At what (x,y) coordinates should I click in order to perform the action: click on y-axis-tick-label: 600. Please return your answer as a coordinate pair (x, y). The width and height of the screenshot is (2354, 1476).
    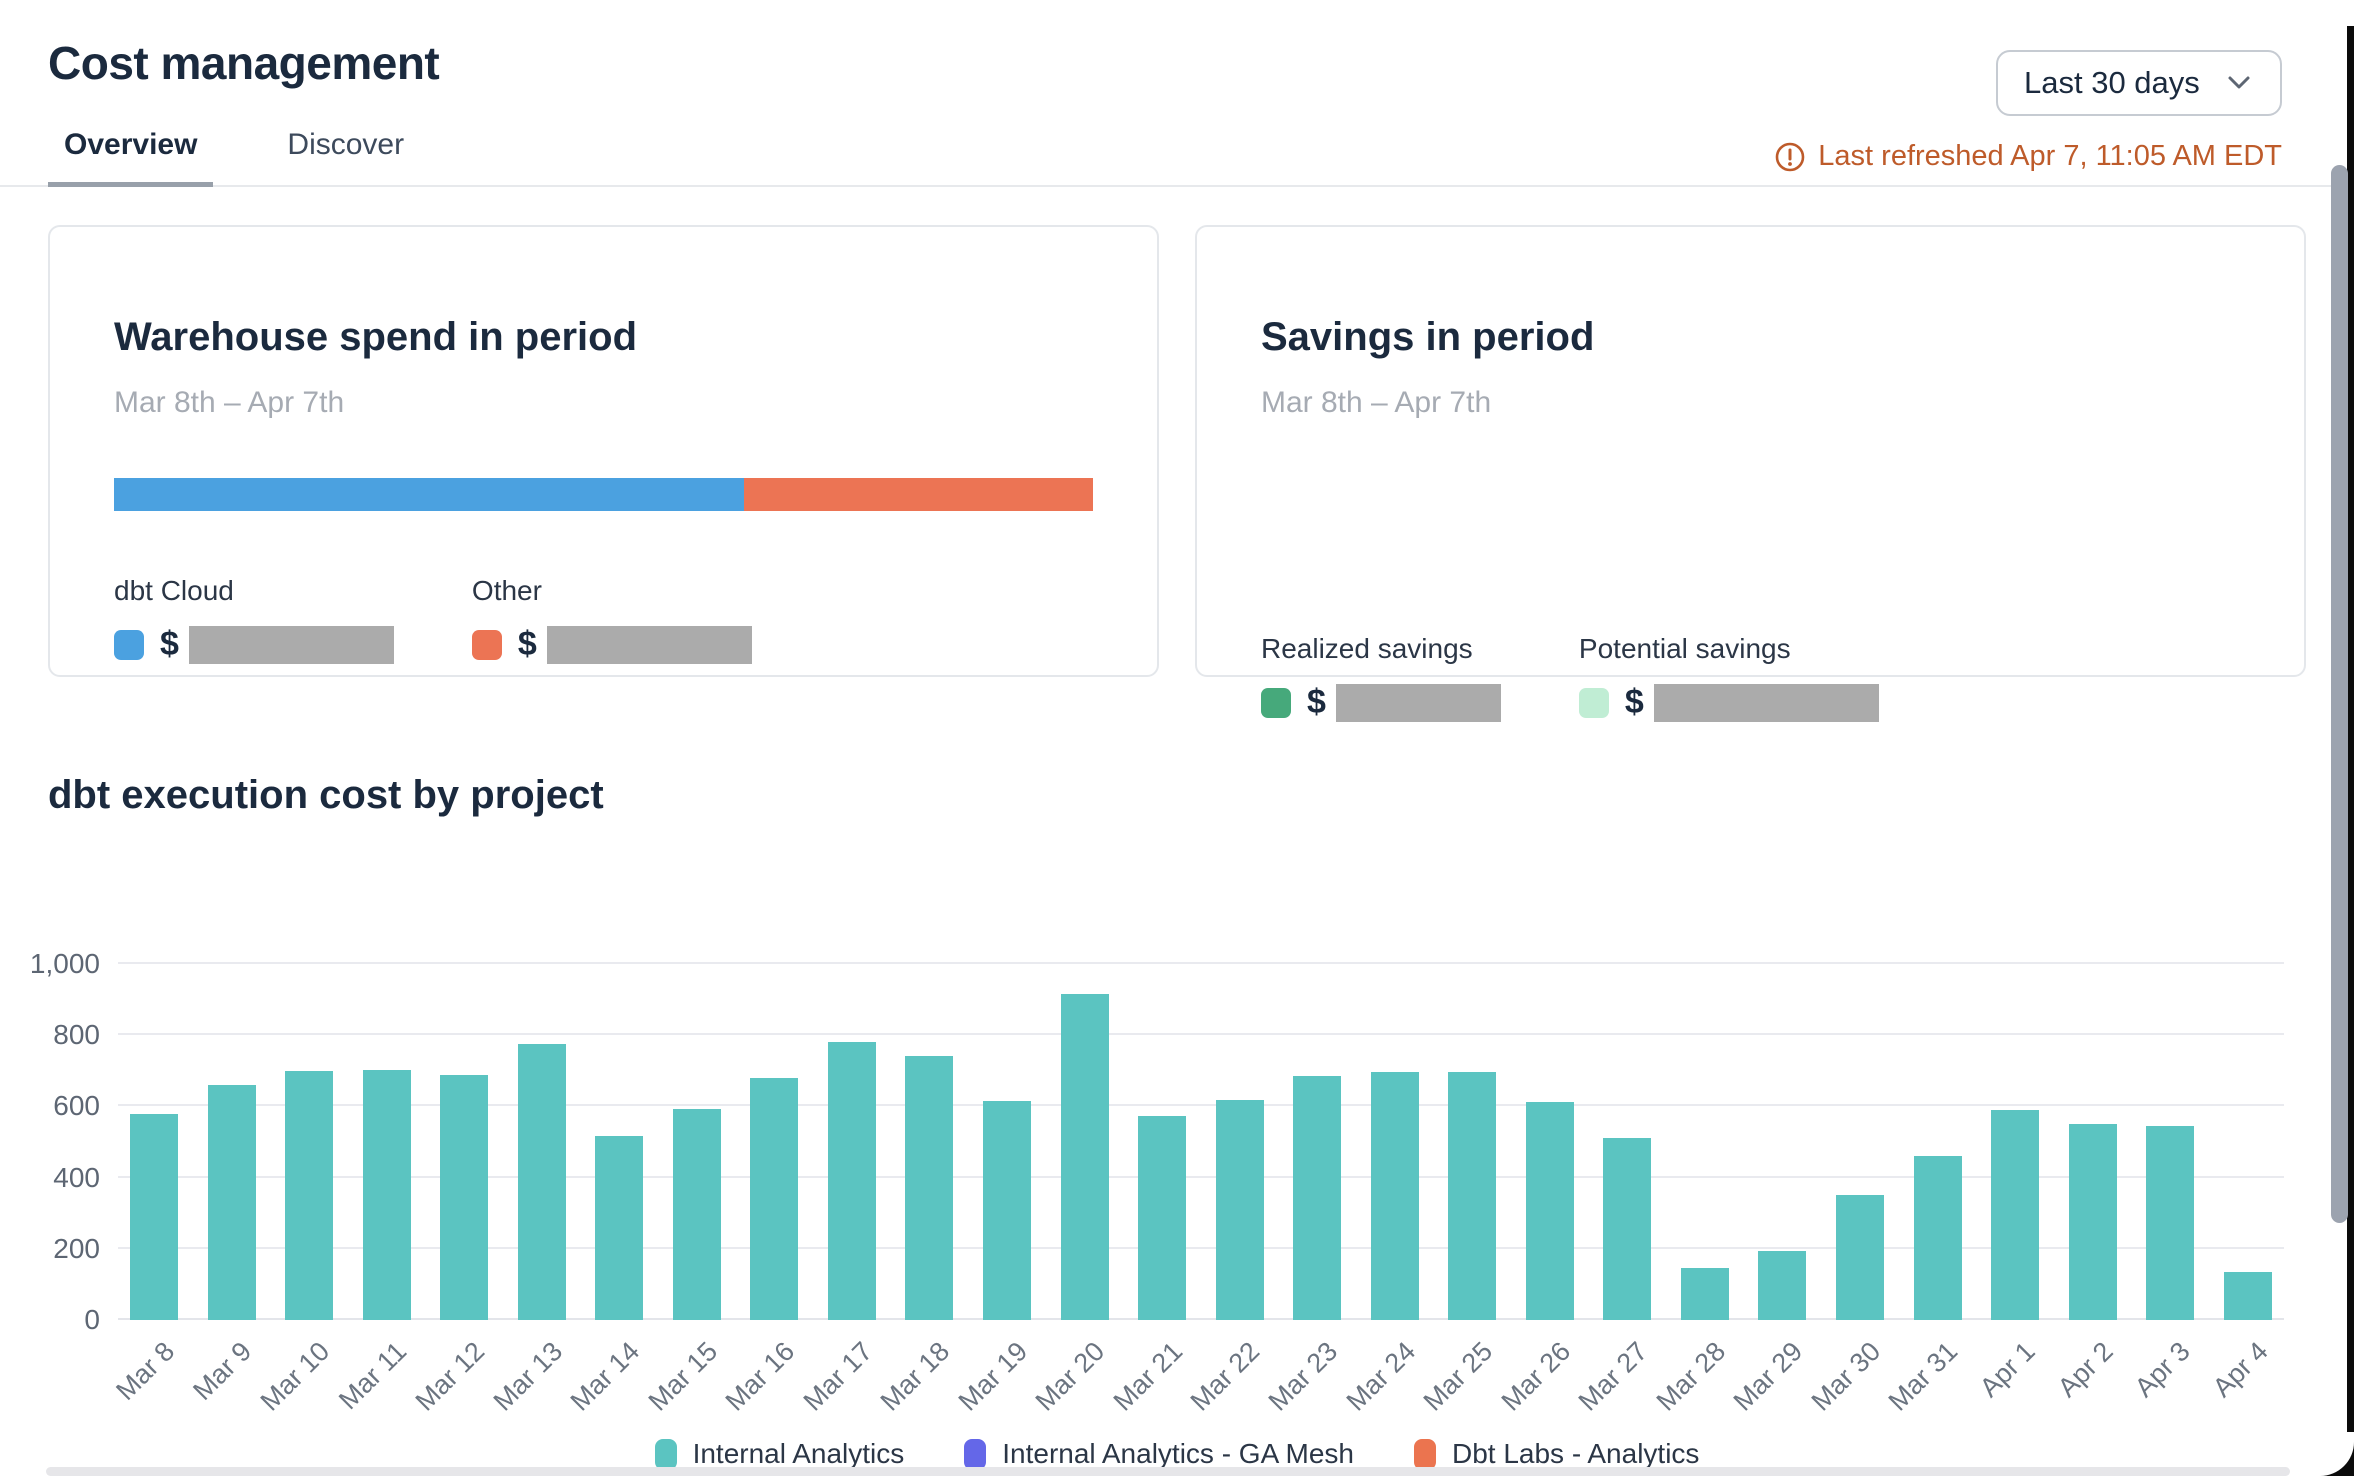
    Looking at the image, I should click on (76, 1106).